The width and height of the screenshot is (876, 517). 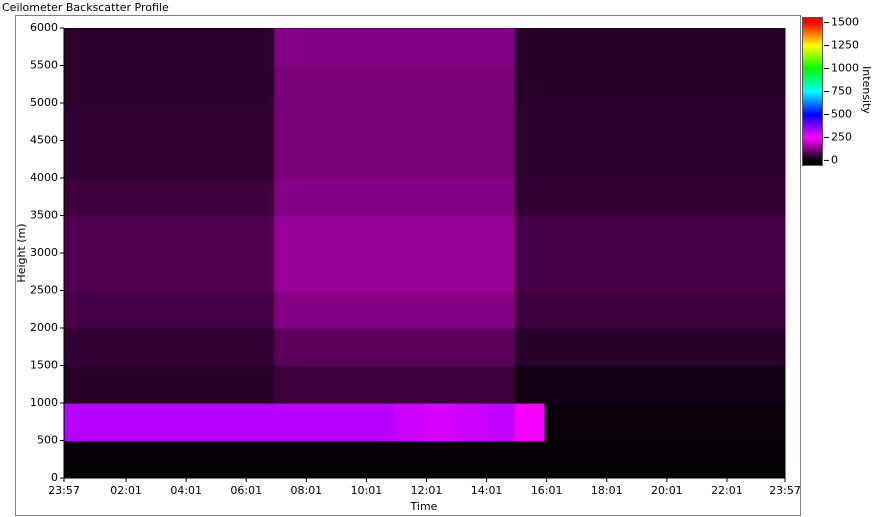 What do you see at coordinates (424, 506) in the screenshot?
I see `x-axis-label: Time` at bounding box center [424, 506].